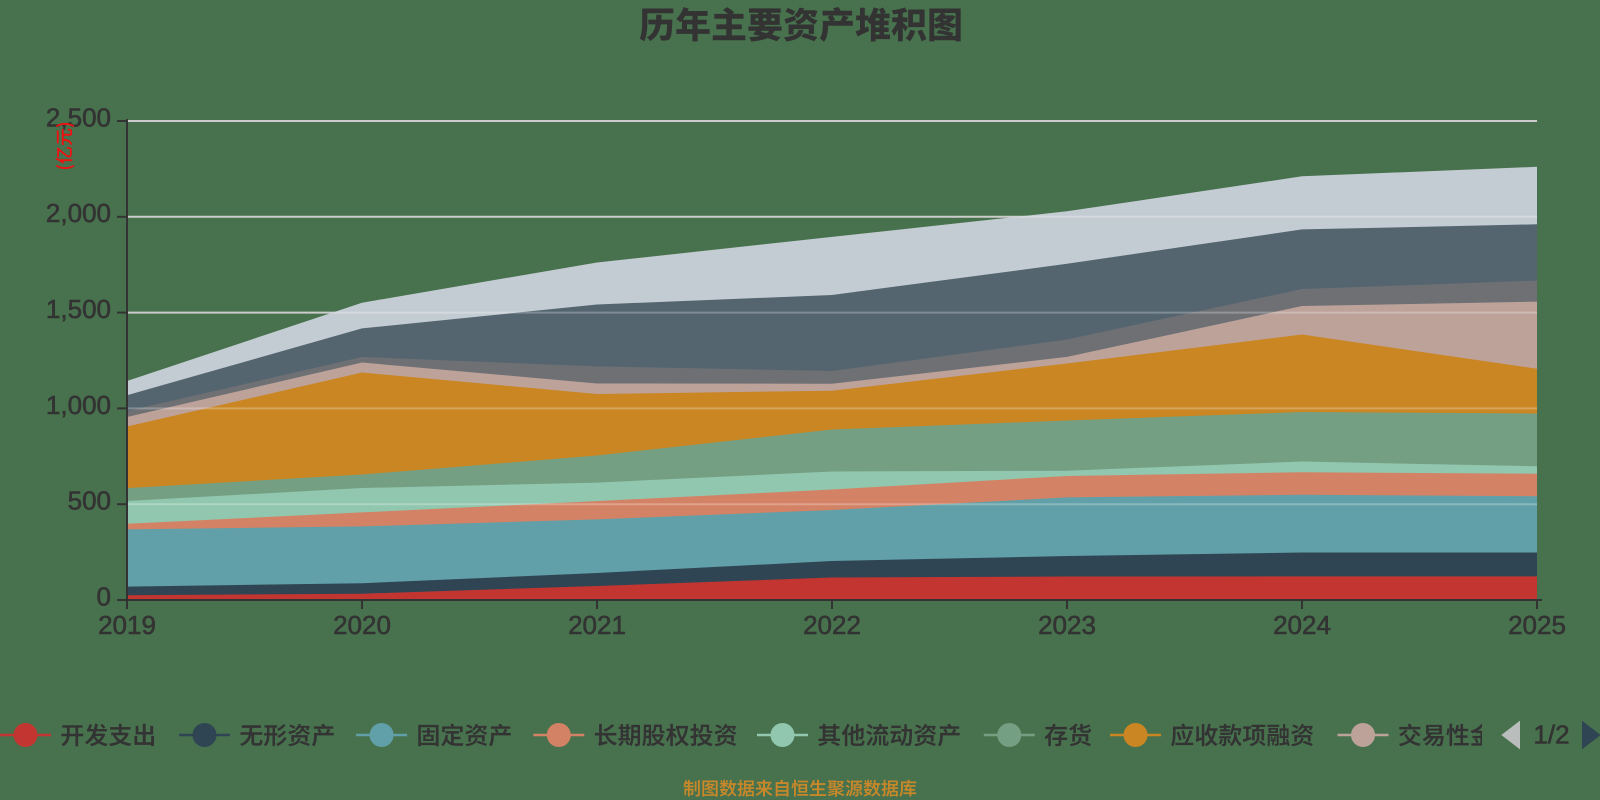 The height and width of the screenshot is (800, 1600). What do you see at coordinates (78, 309) in the screenshot?
I see `svg-text: 1,500` at bounding box center [78, 309].